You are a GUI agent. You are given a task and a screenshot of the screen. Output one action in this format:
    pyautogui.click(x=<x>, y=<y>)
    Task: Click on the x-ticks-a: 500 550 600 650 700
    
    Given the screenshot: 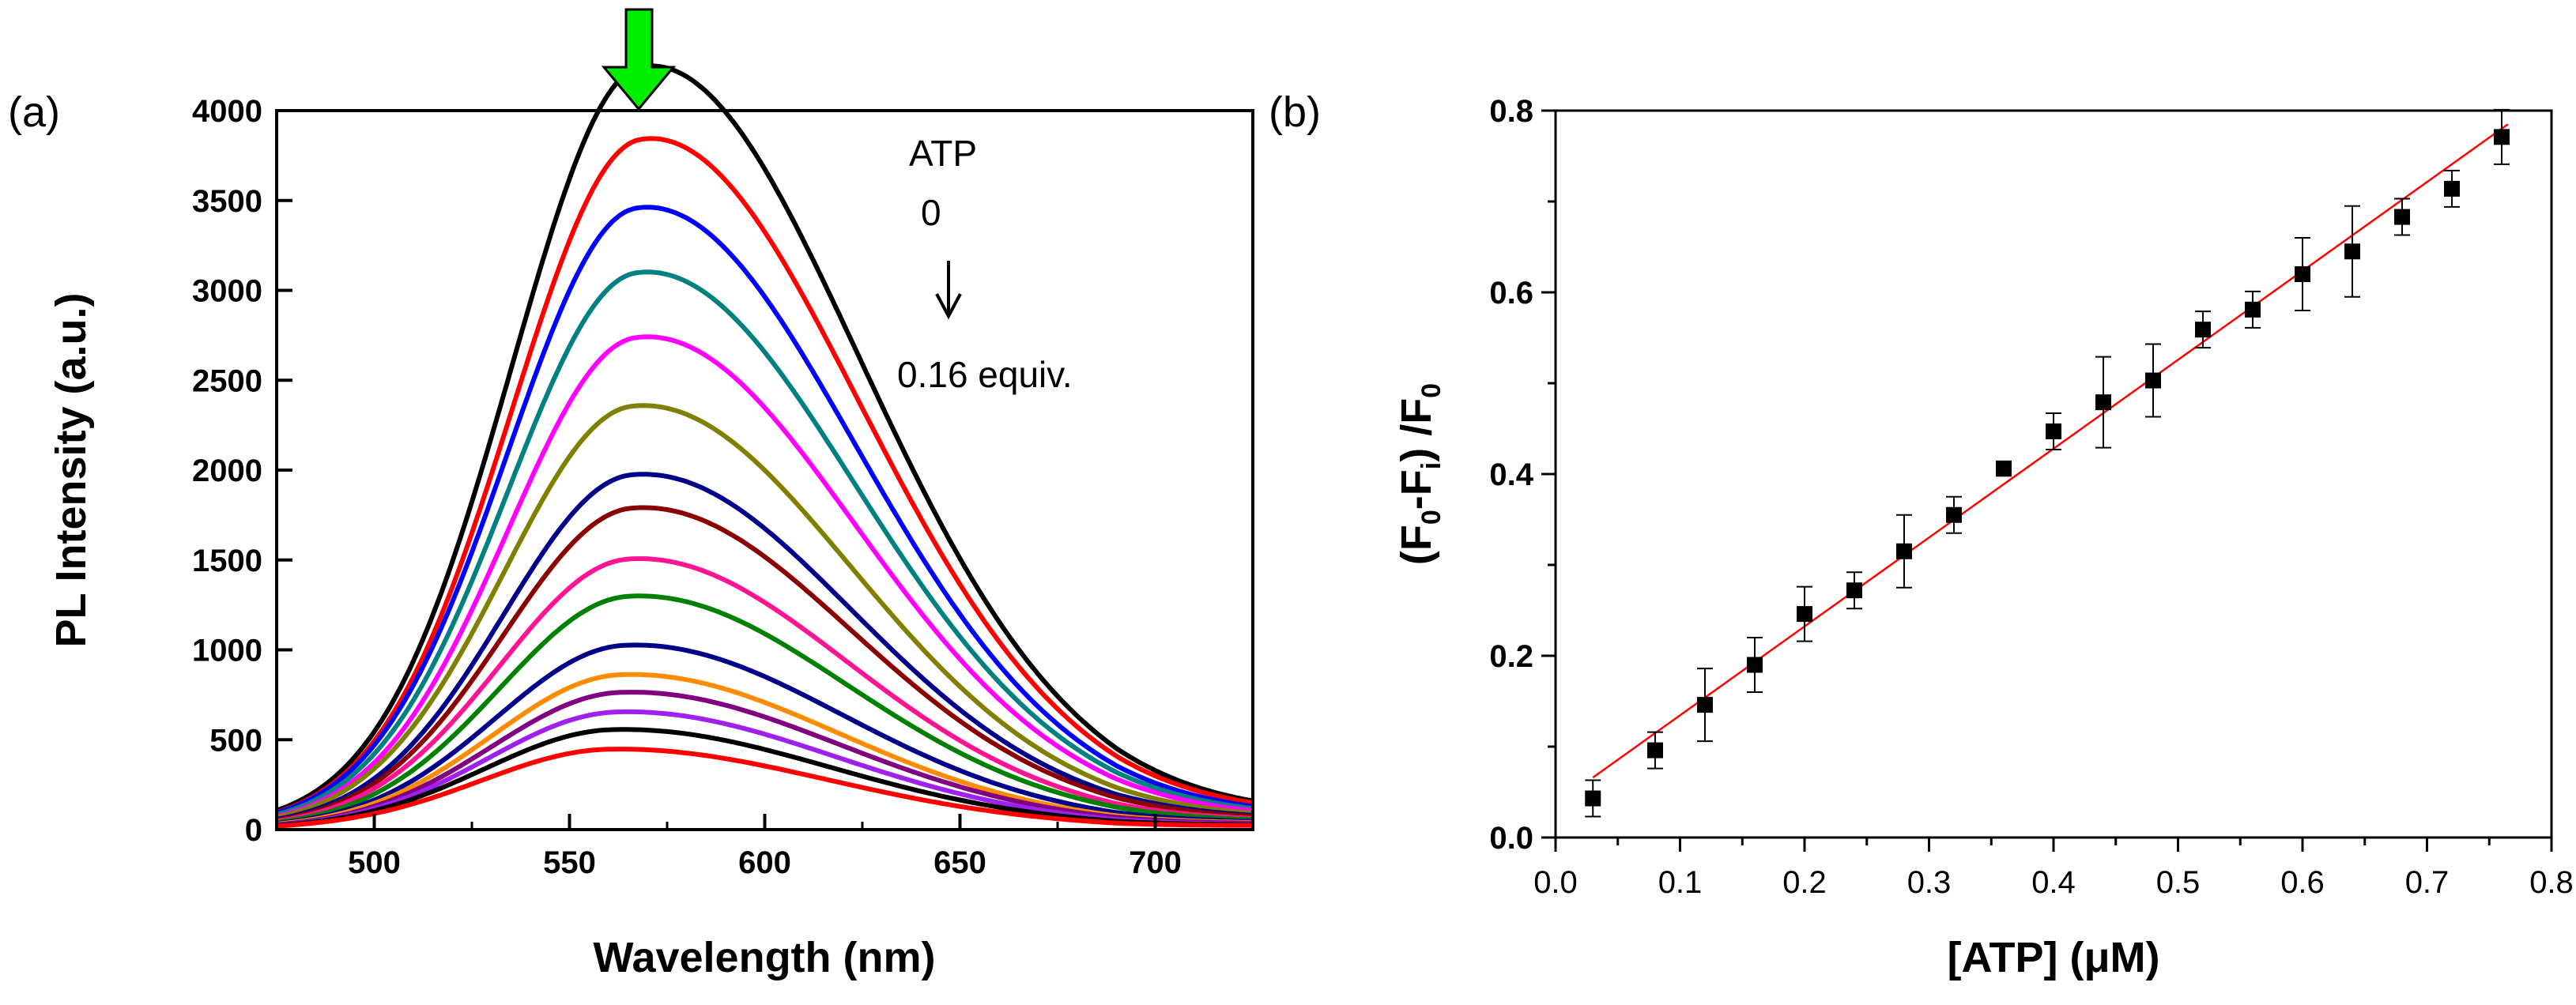 What is the action you would take?
    pyautogui.click(x=764, y=847)
    